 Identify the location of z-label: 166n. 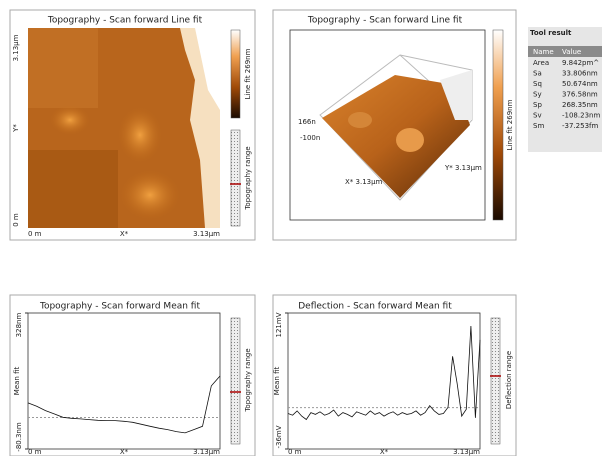
(307, 122).